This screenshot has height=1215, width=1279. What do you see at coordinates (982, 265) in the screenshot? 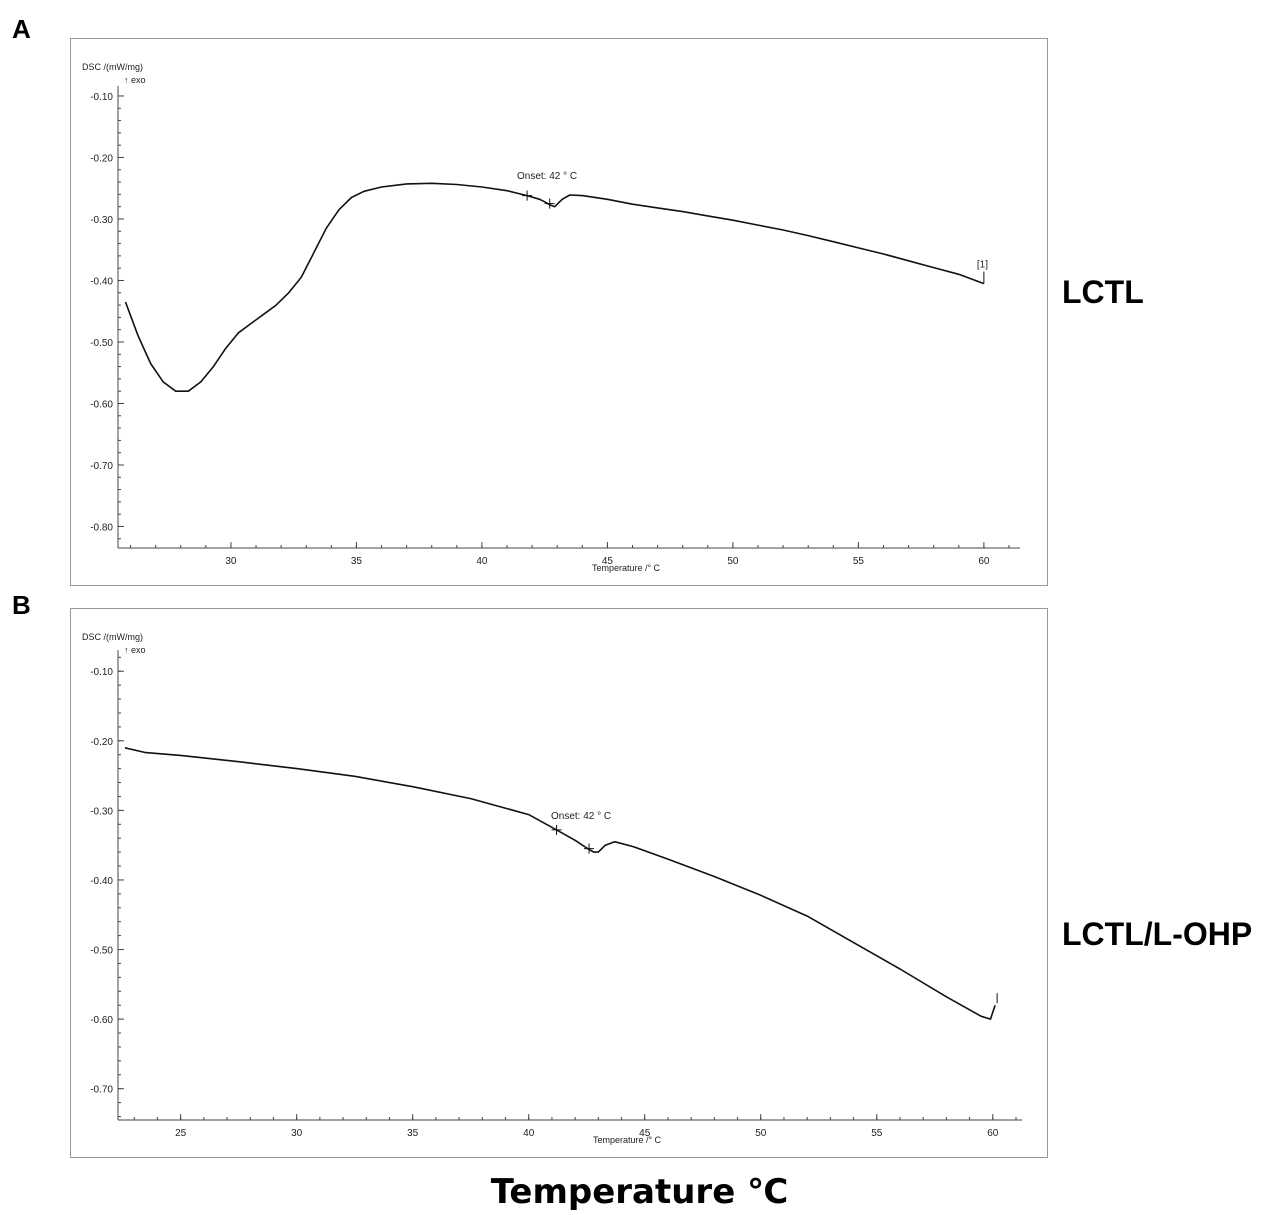
I see `end-marker-label: [1]` at bounding box center [982, 265].